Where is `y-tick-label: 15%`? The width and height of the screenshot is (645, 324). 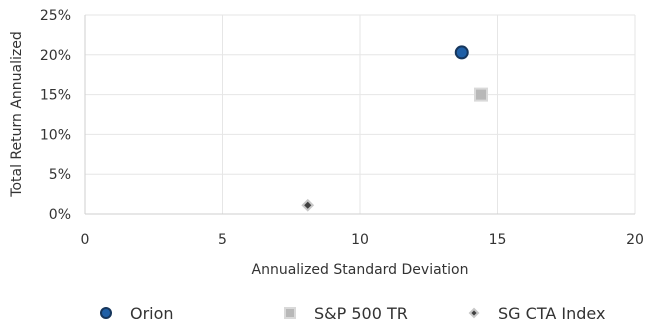
y-tick-label: 15% is located at coordinates (55, 96).